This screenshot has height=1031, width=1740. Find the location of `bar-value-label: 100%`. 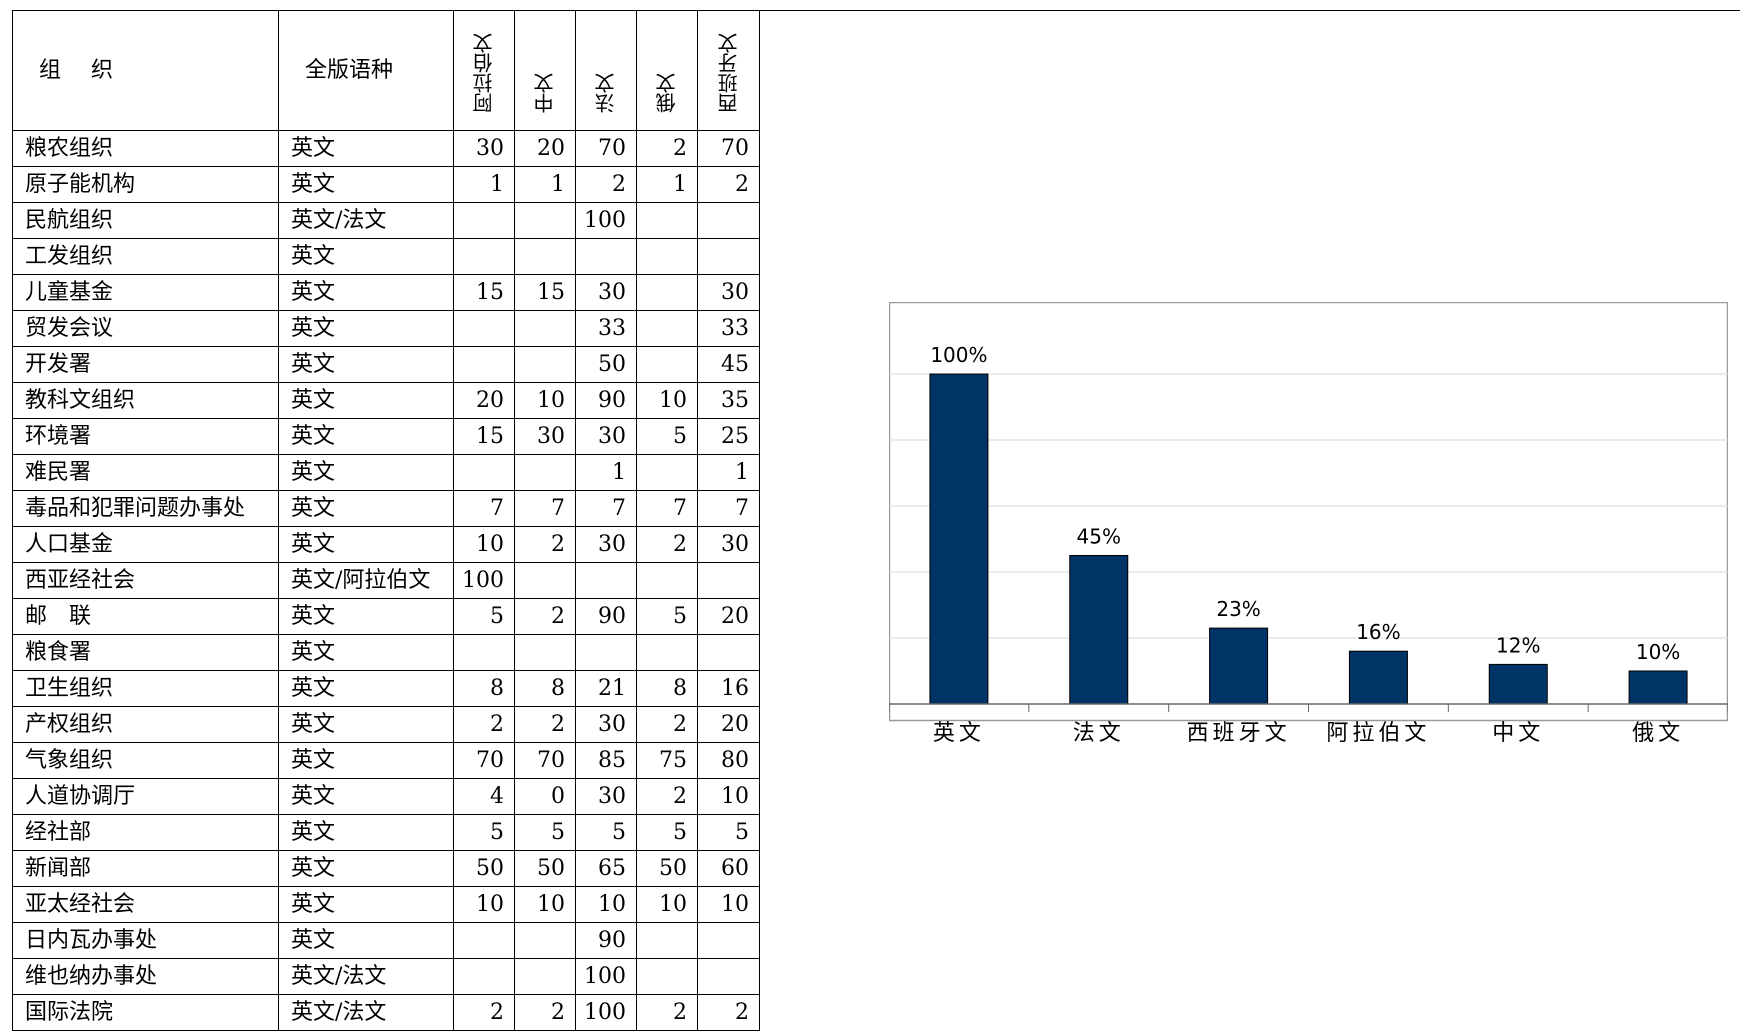

bar-value-label: 100% is located at coordinates (958, 355).